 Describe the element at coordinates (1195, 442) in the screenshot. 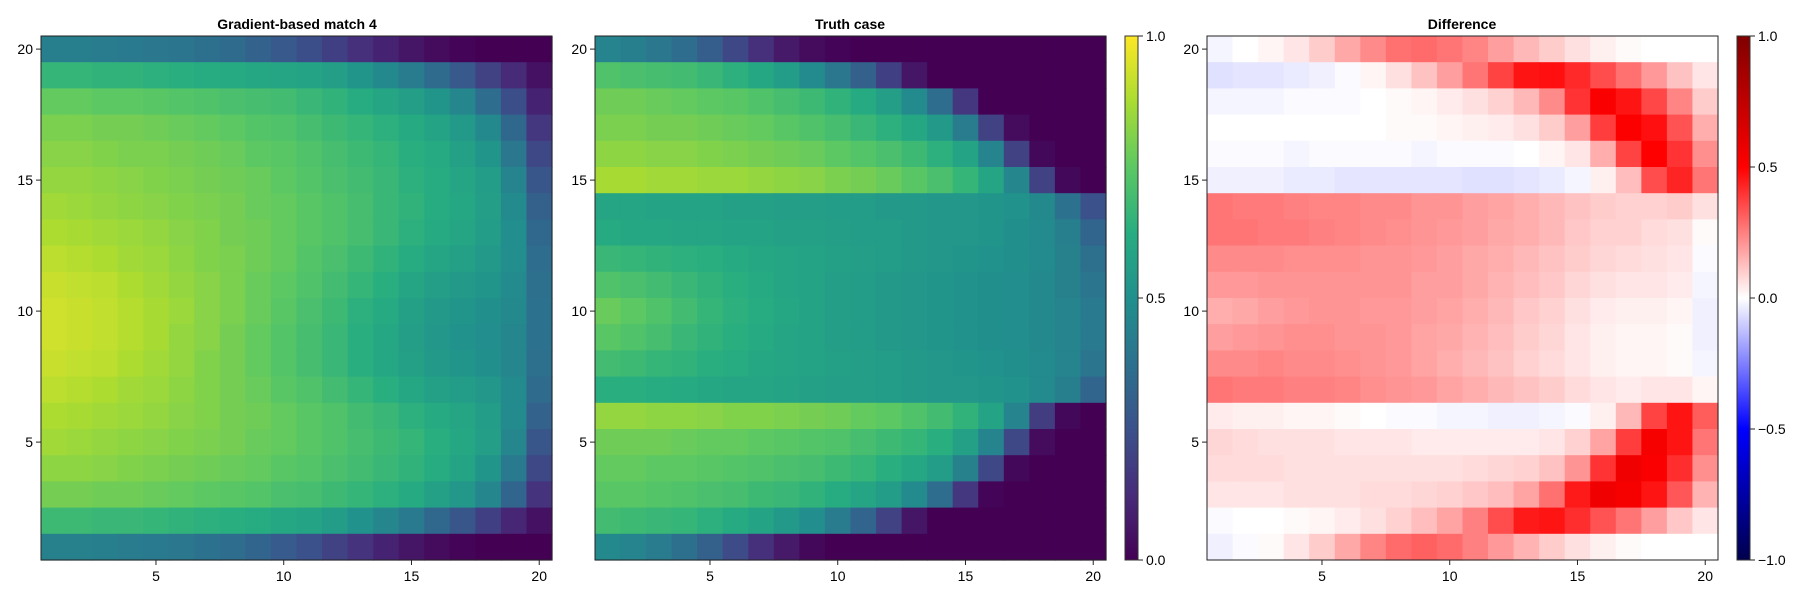

I see `y-tick-label: 5` at that location.